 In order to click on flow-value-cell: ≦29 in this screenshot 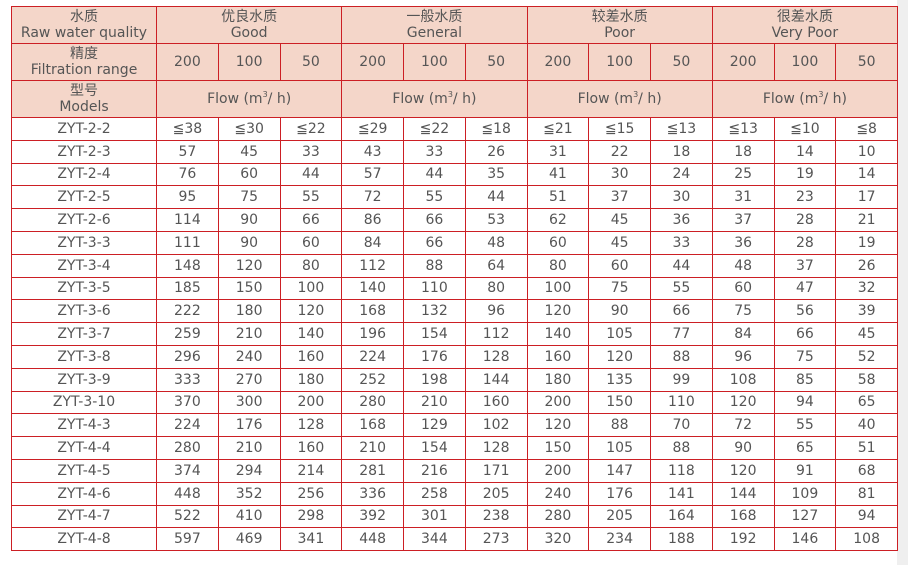, I will do `click(372, 129)`.